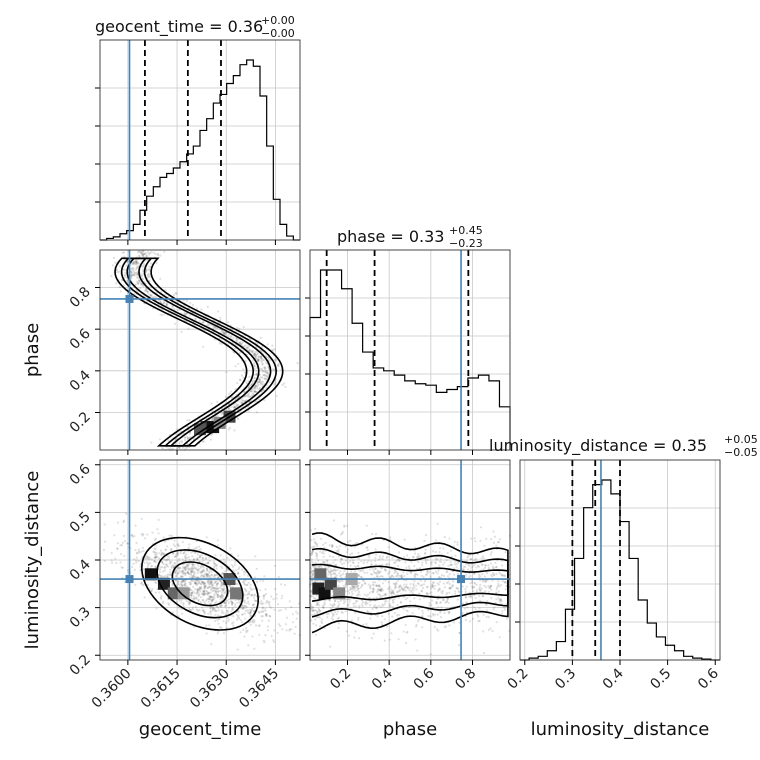  Describe the element at coordinates (80, 297) in the screenshot. I see `y-tick-label: 0.8` at that location.